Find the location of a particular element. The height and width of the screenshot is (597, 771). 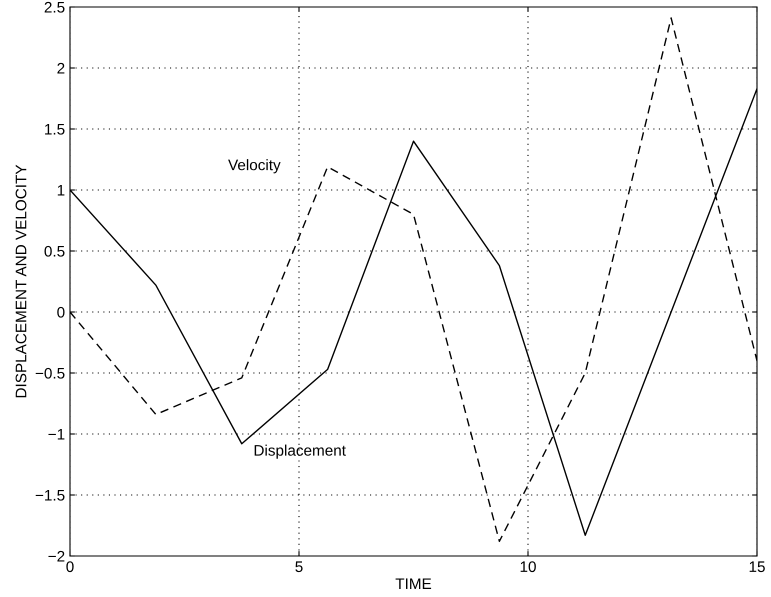

y-tick-label: 1.5 is located at coordinates (54, 129).